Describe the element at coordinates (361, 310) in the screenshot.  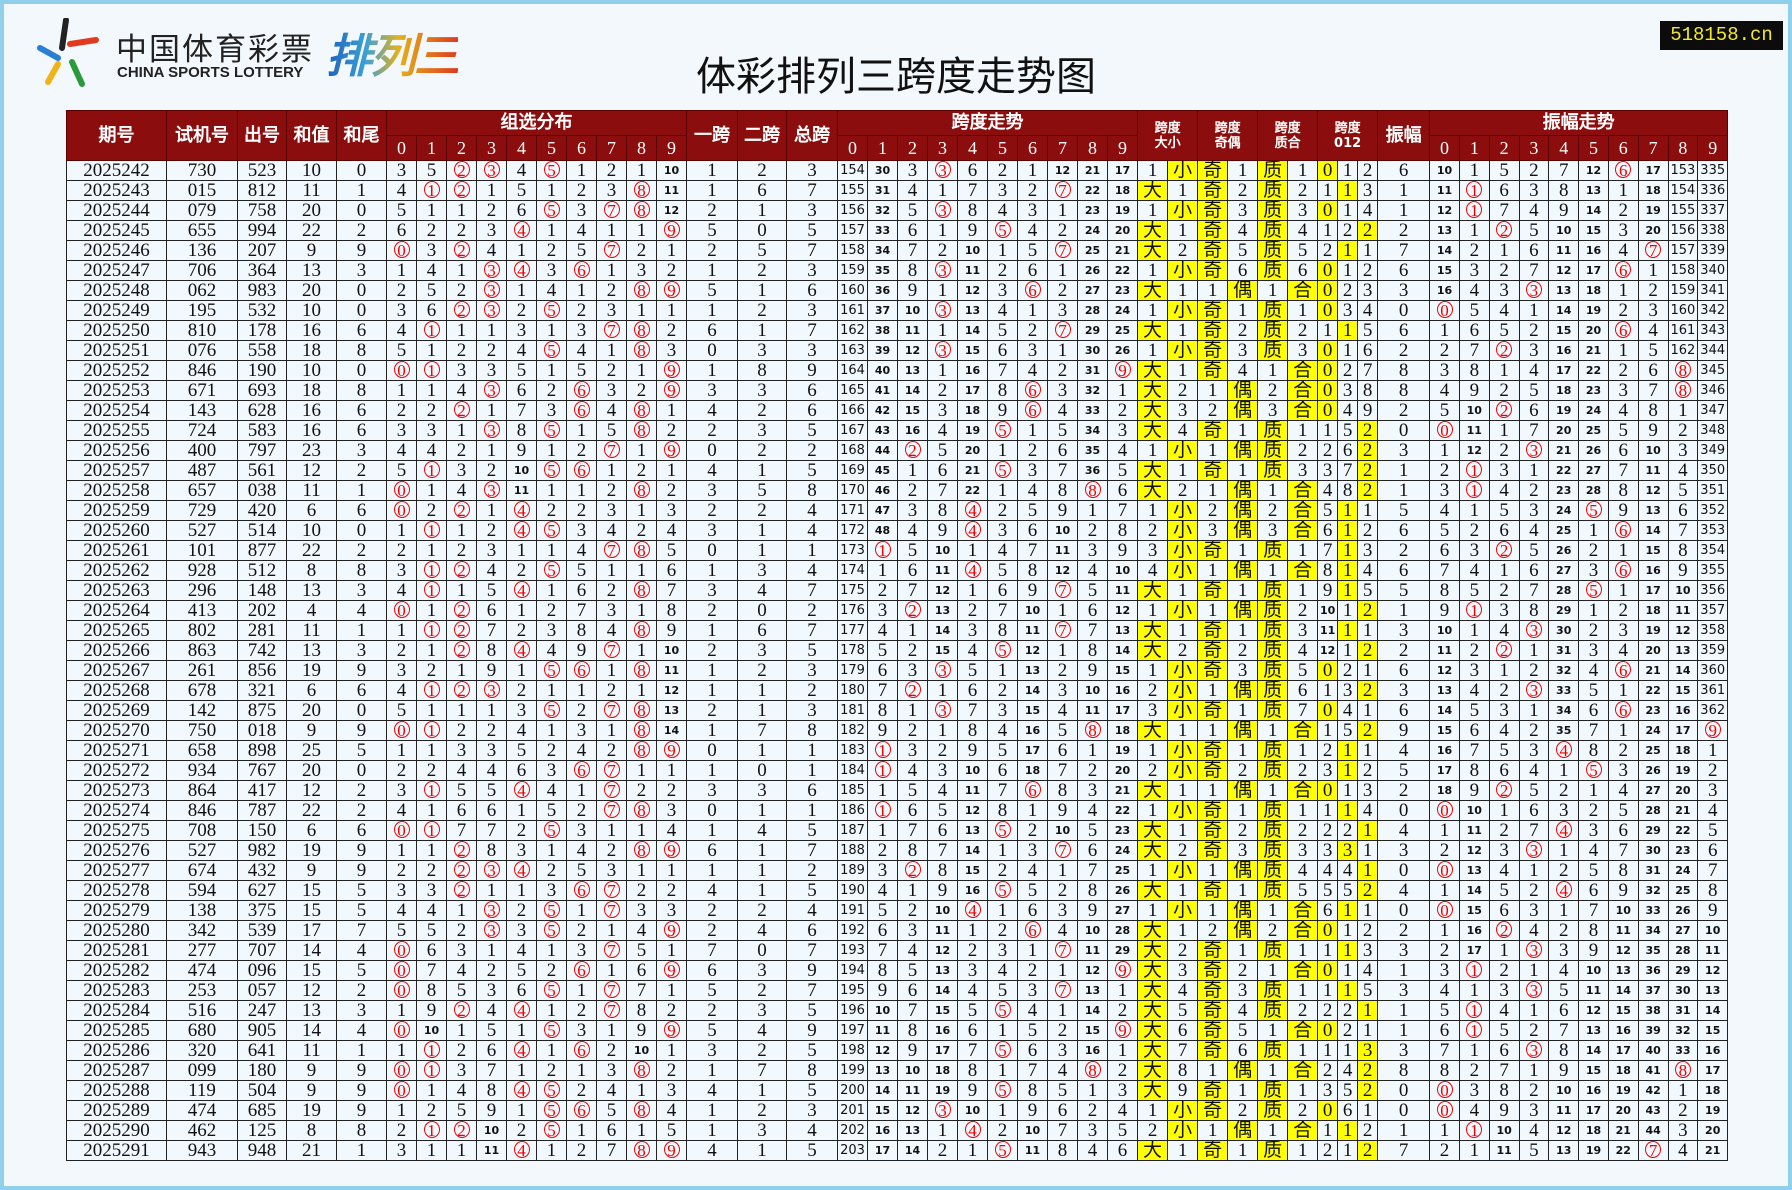
I see `sum-tail-cell: 0` at that location.